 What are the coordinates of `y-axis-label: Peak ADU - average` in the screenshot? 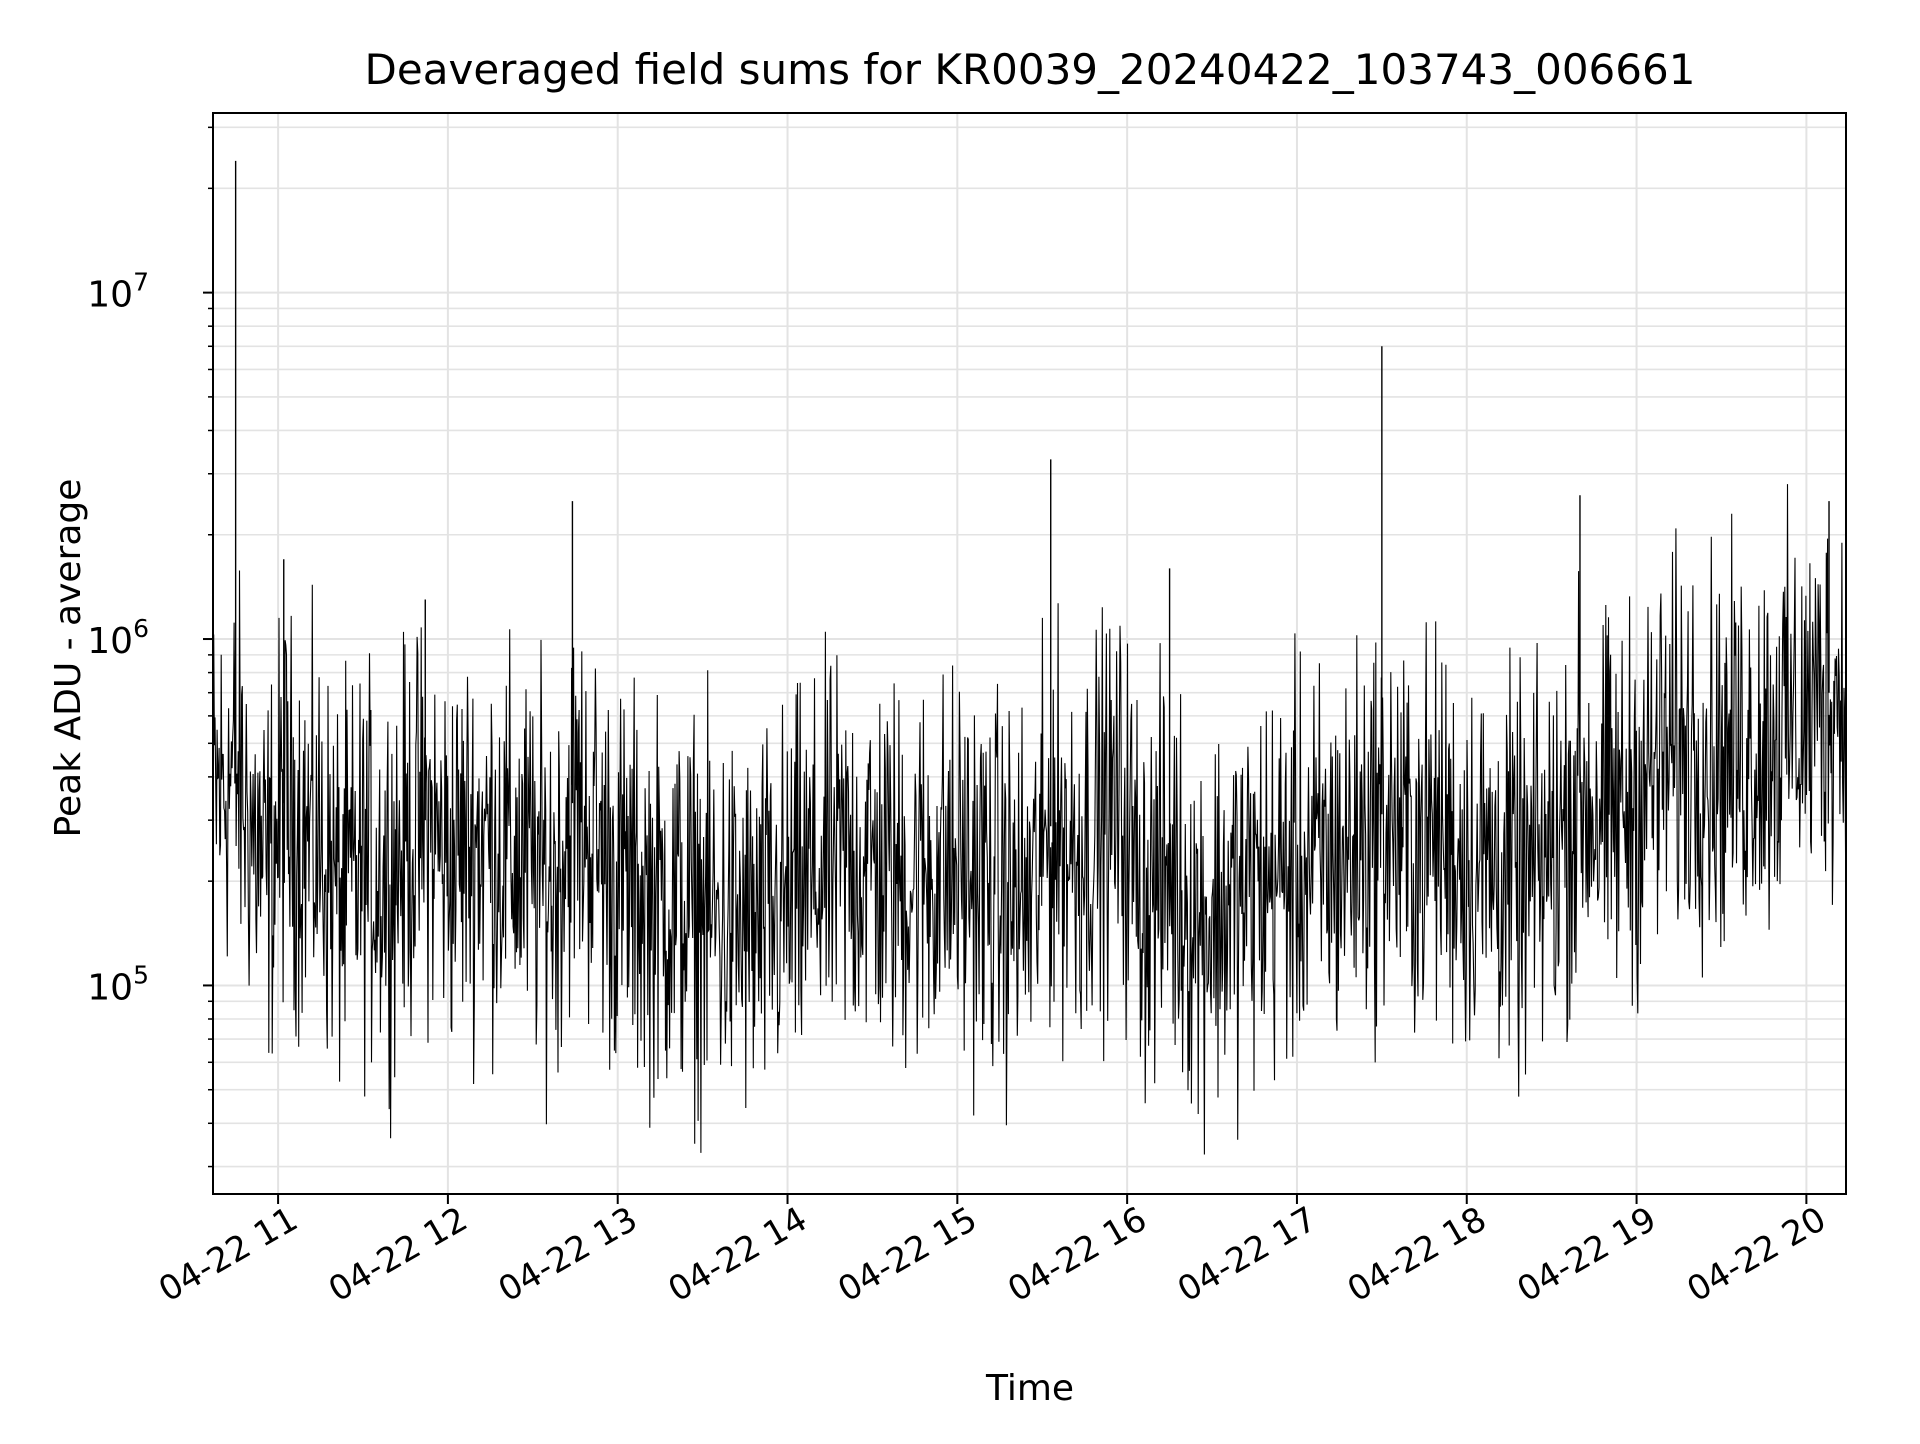 It's located at (68, 658).